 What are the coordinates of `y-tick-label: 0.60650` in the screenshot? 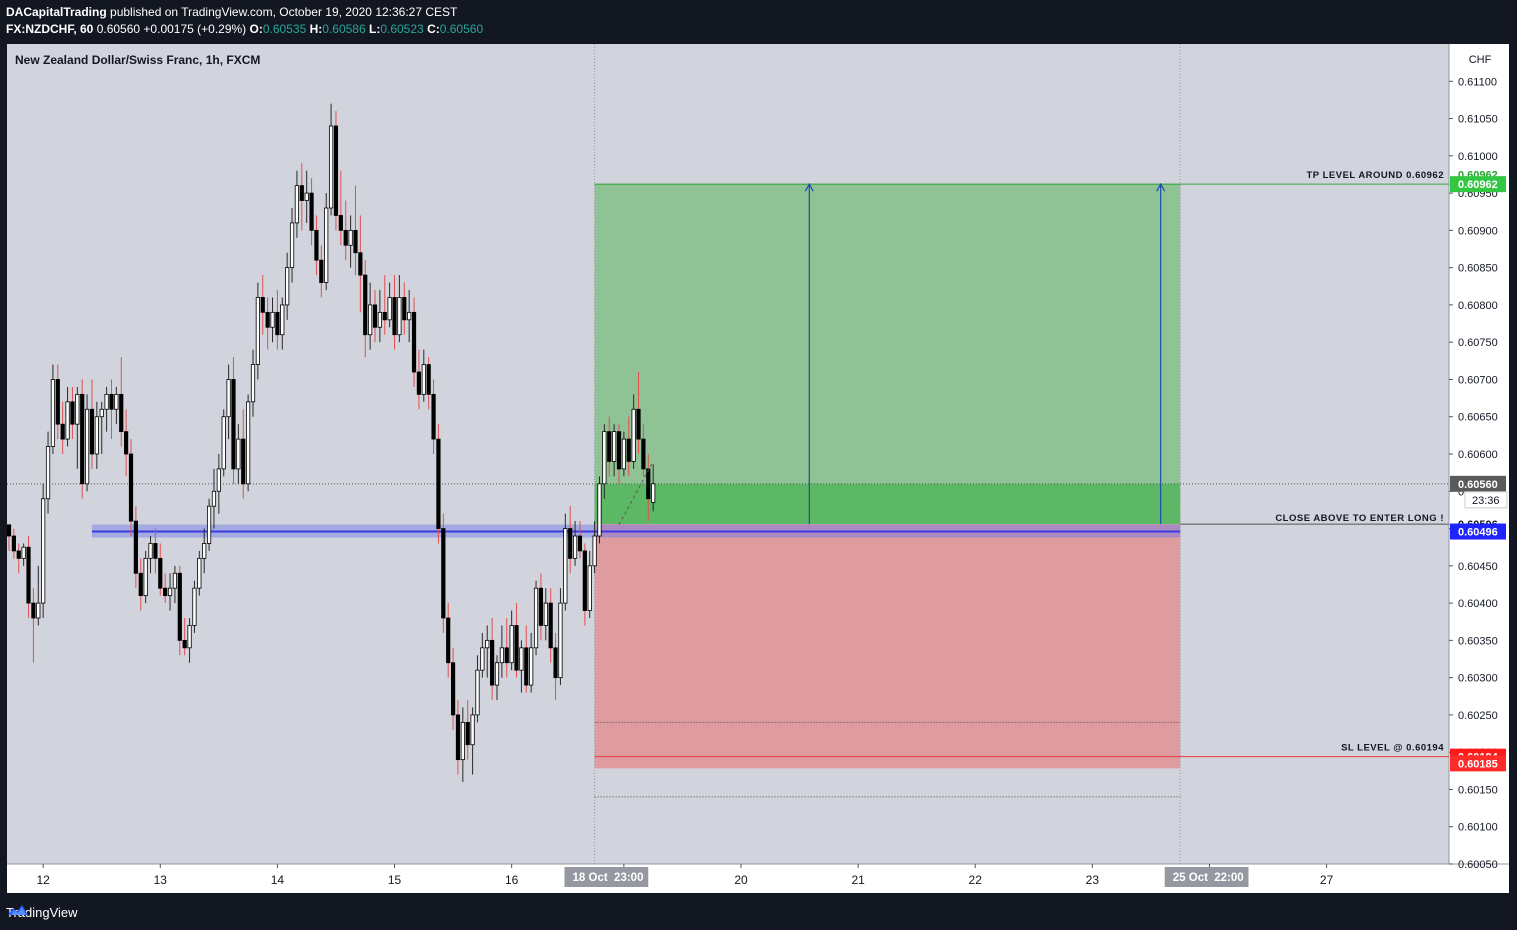 It's located at (1478, 418).